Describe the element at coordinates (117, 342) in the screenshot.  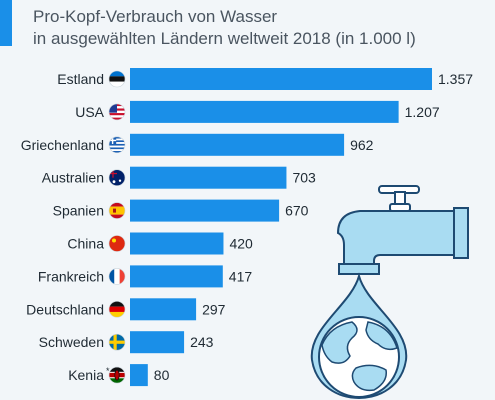
I see `sweden-flag` at that location.